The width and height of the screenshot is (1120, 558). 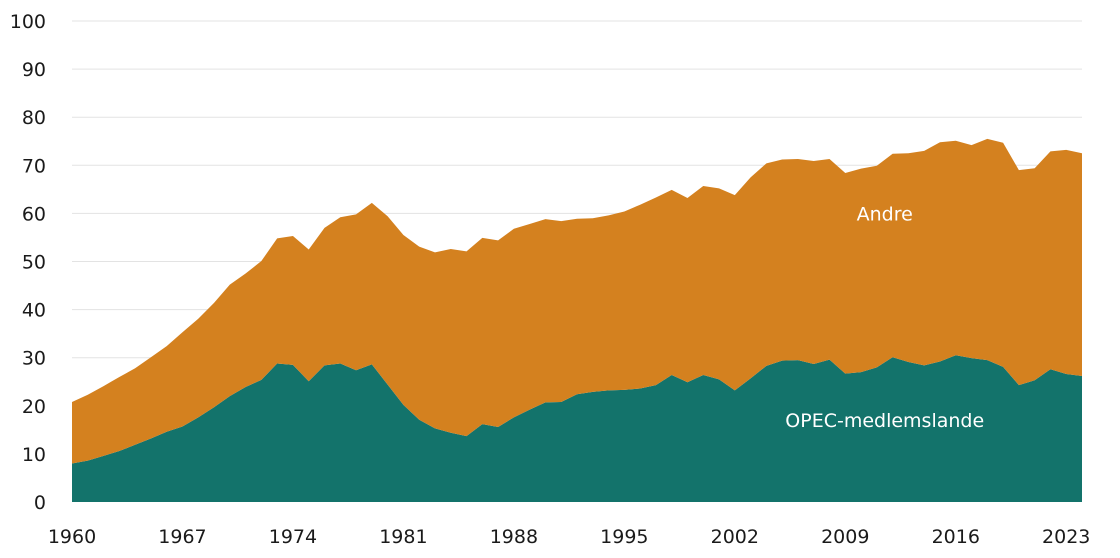 What do you see at coordinates (34, 455) in the screenshot?
I see `y-tick-label: 10` at bounding box center [34, 455].